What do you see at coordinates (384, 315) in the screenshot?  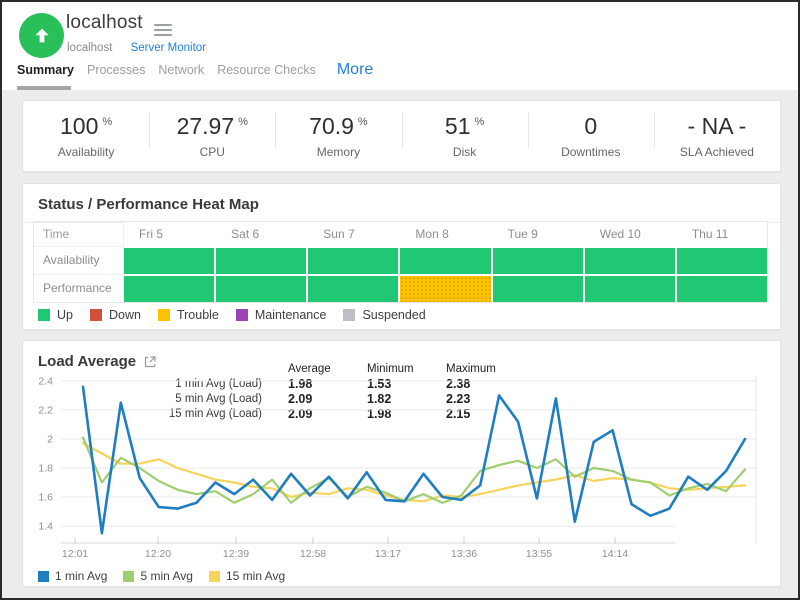 I see `legend-item: Suspended` at bounding box center [384, 315].